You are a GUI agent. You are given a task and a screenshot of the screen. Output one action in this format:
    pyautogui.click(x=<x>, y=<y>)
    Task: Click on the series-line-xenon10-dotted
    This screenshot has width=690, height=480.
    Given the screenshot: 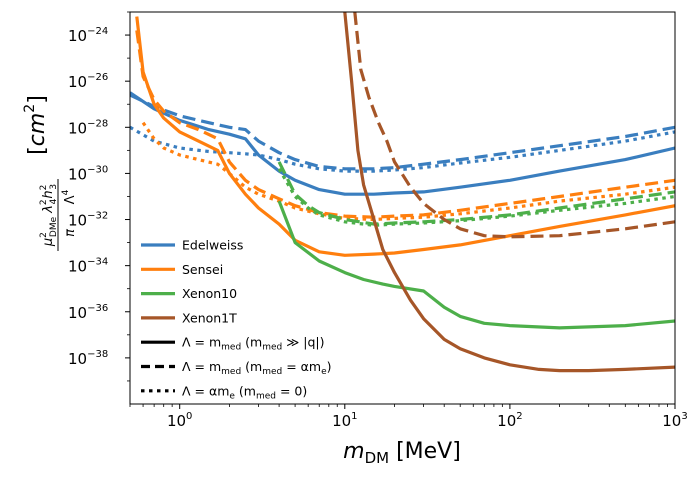 What is the action you would take?
    pyautogui.click(x=476, y=197)
    